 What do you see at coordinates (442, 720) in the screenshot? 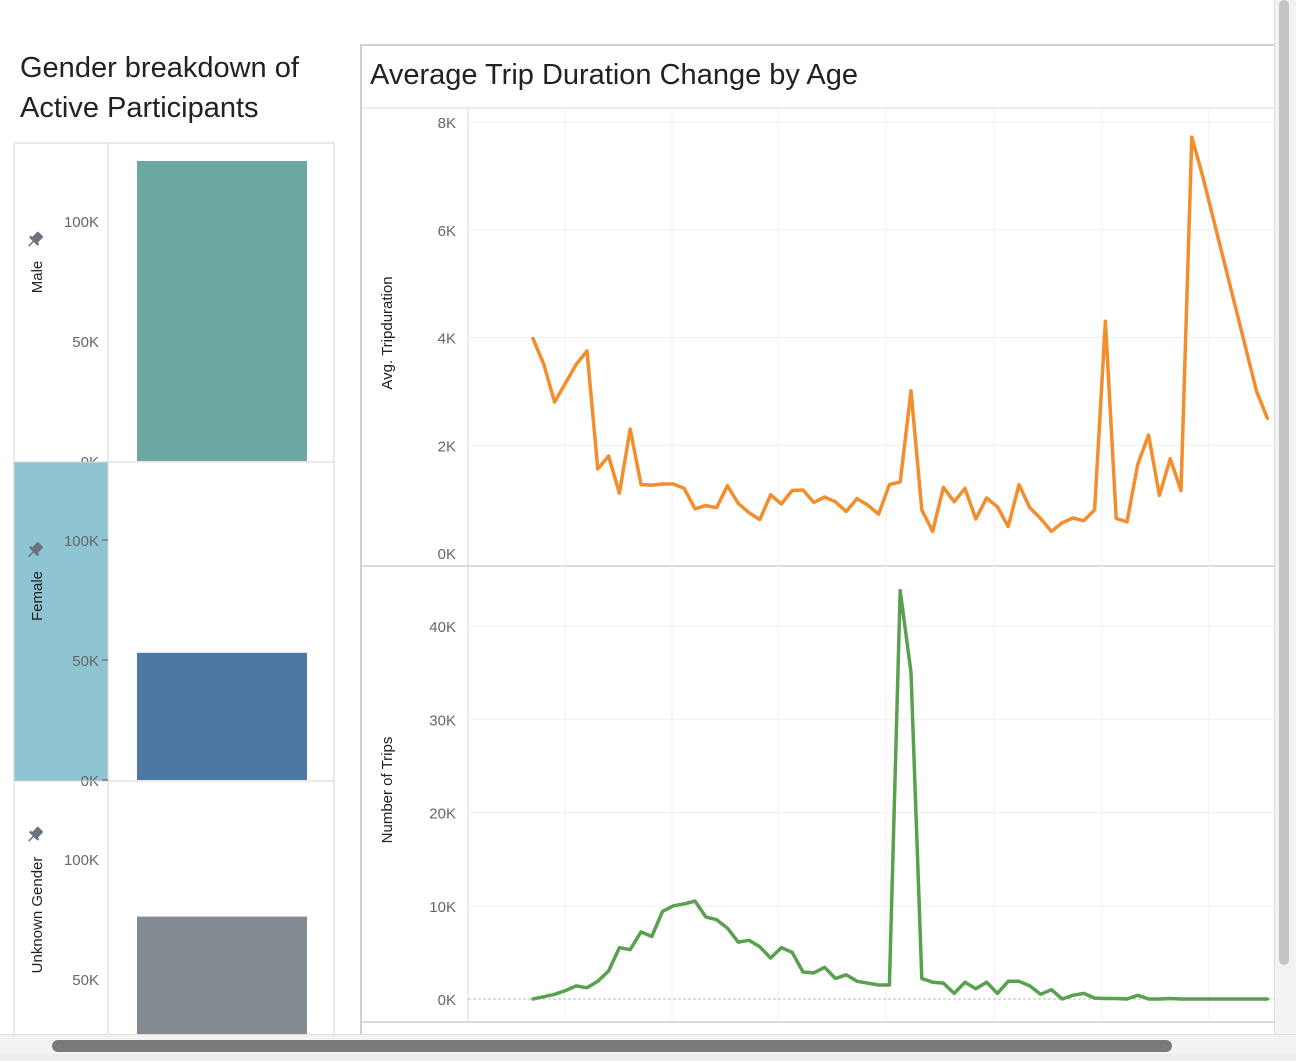
I see `y-tick-label: 30K` at bounding box center [442, 720].